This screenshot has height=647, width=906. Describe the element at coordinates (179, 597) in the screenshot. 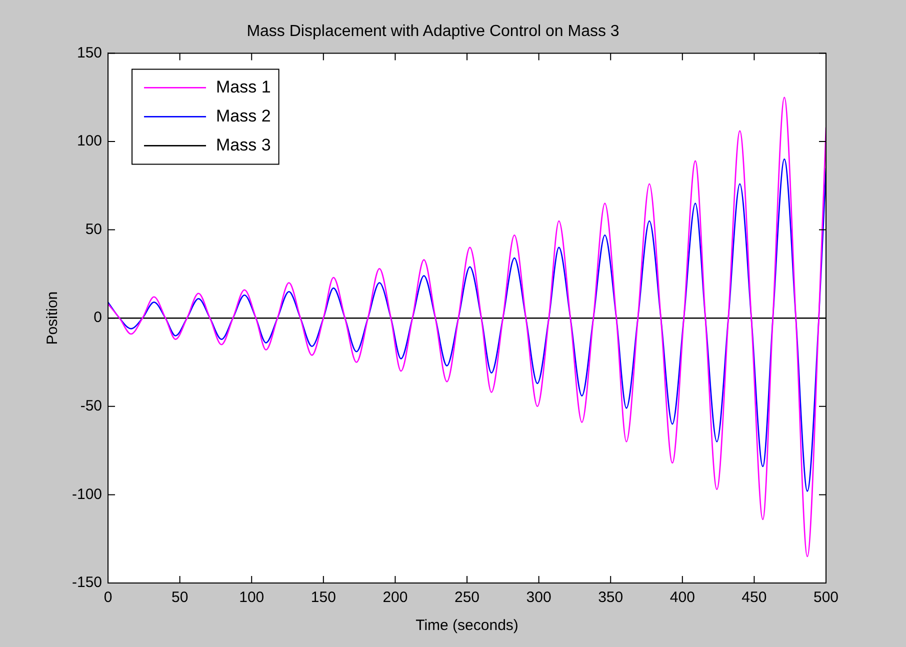

I see `x-tick-label: 50` at that location.